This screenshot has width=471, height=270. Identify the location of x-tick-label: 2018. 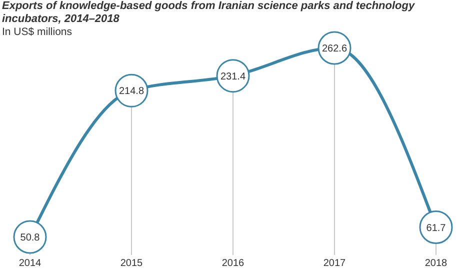
(436, 263).